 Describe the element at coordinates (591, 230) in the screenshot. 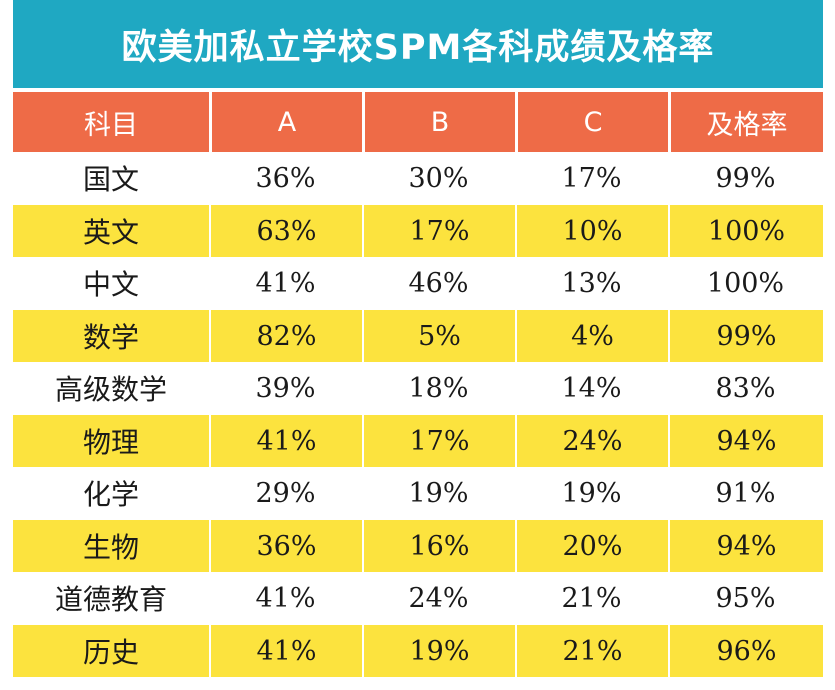

I see `cell-c: 10%` at that location.